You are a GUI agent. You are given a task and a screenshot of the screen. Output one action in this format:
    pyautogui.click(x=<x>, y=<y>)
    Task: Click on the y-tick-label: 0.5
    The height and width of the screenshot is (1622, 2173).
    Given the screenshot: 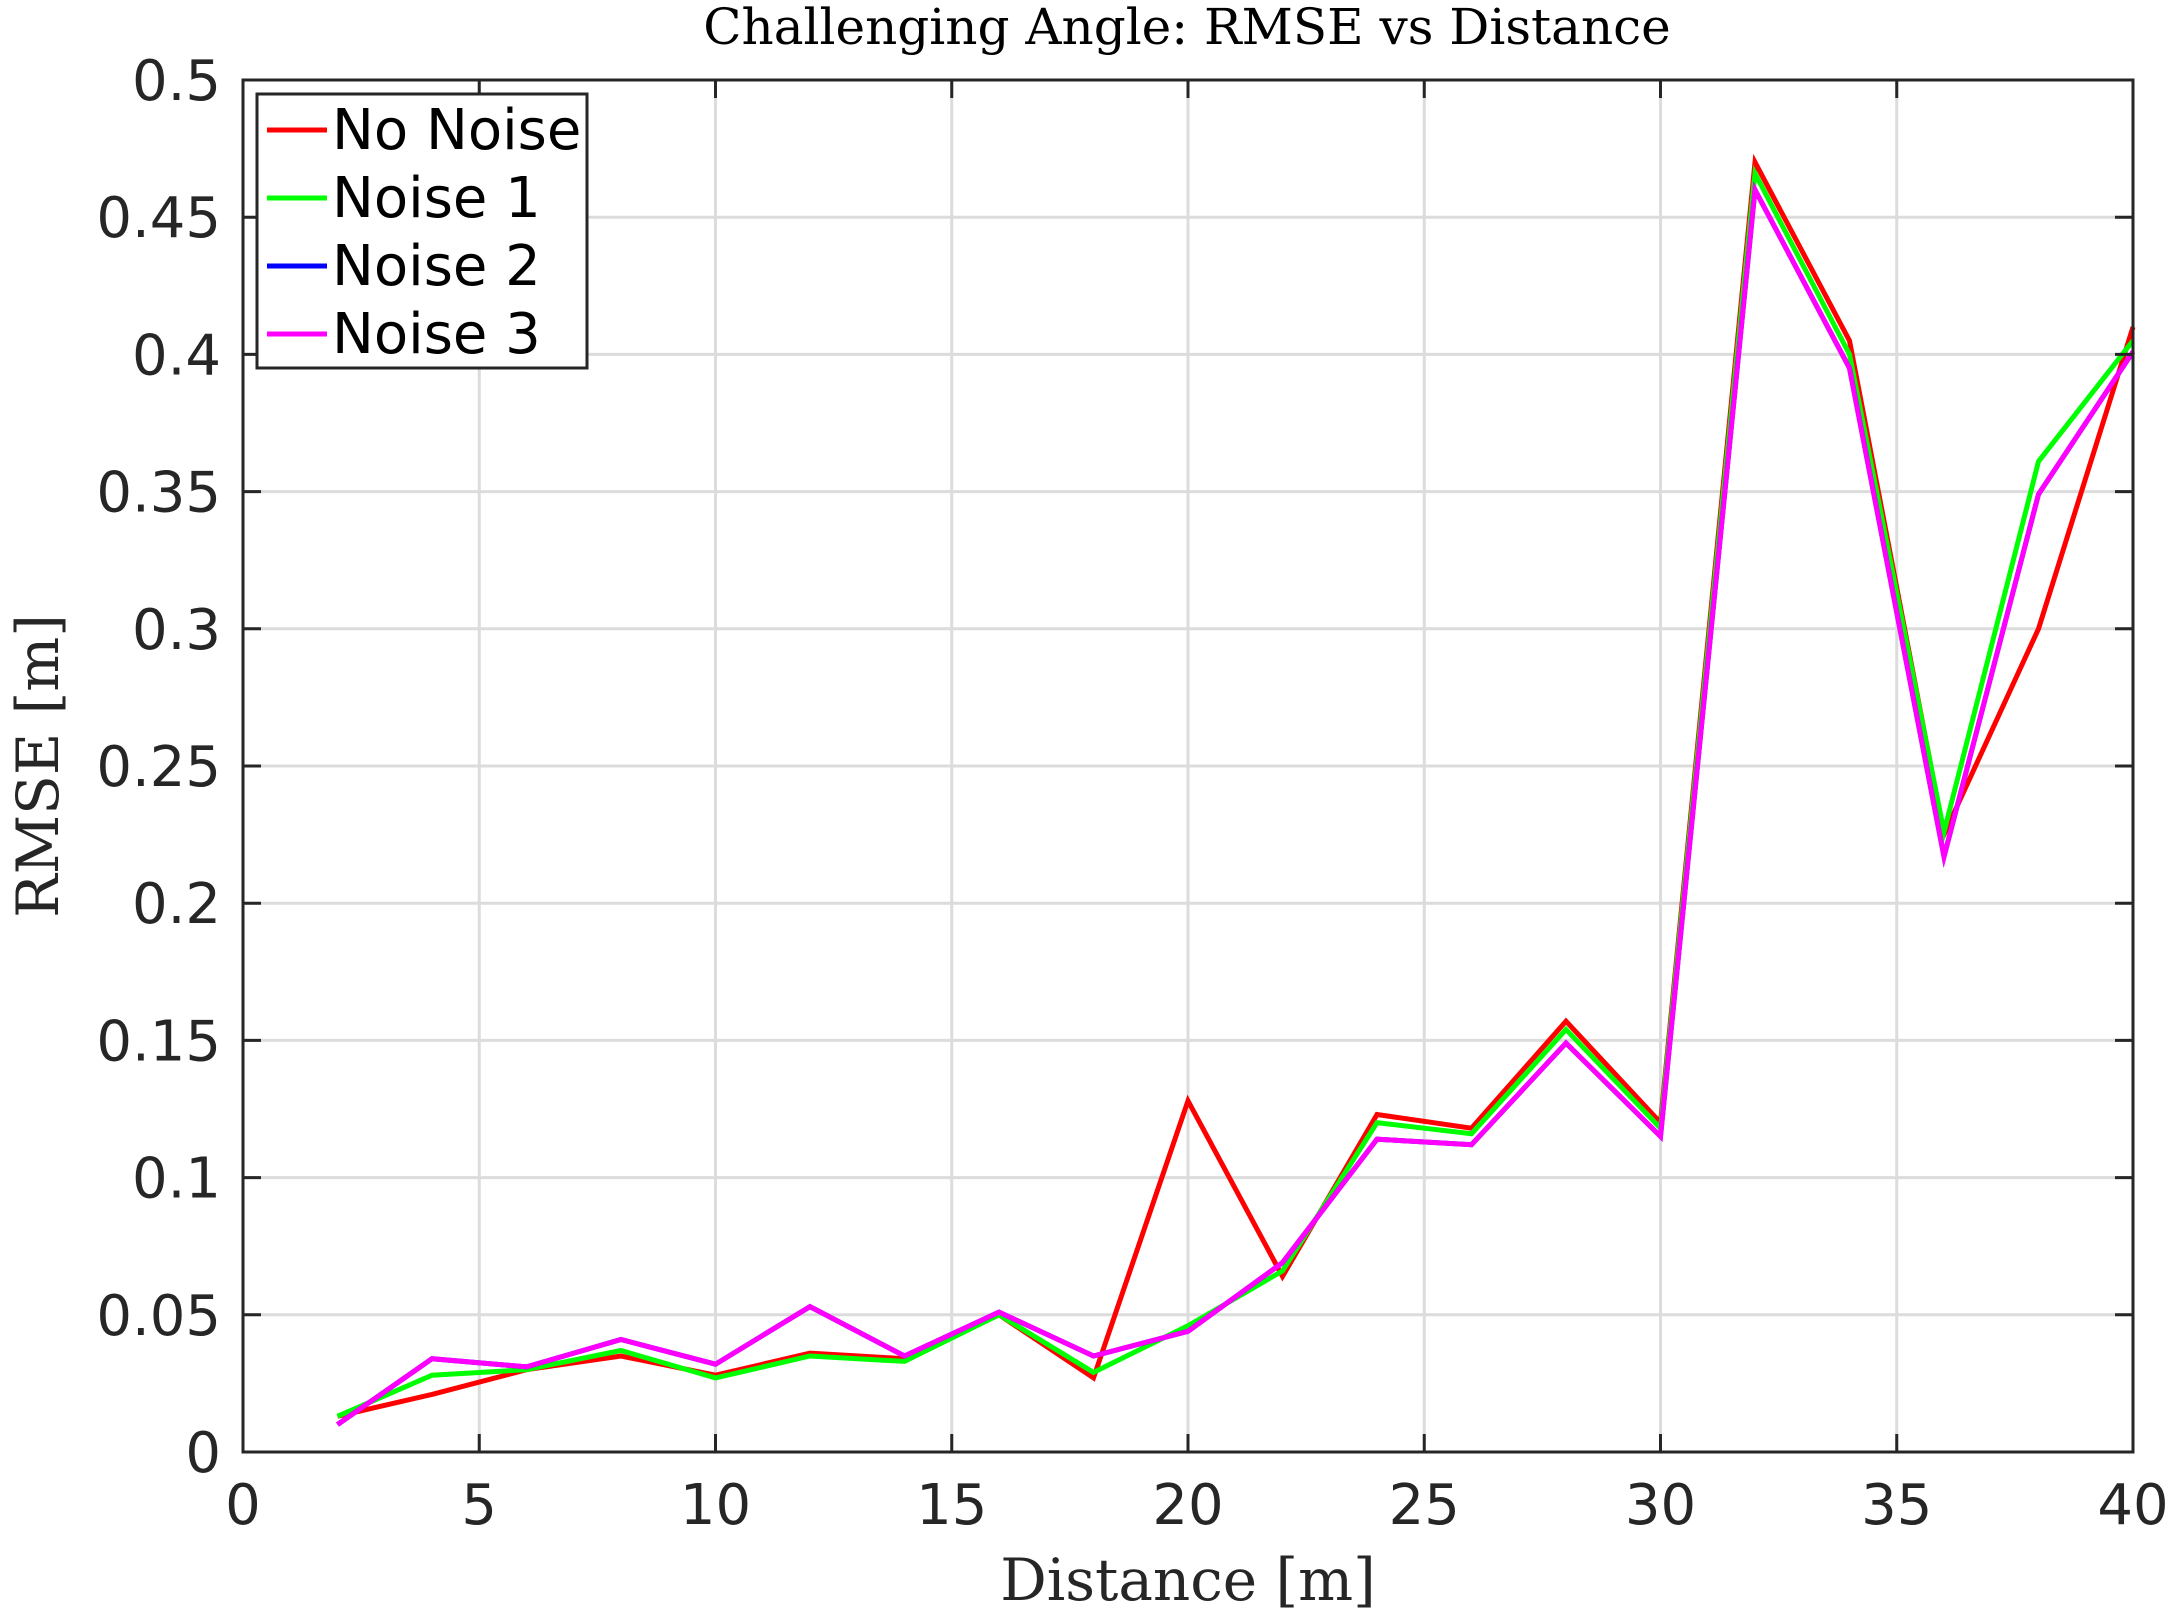 What is the action you would take?
    pyautogui.click(x=176, y=81)
    